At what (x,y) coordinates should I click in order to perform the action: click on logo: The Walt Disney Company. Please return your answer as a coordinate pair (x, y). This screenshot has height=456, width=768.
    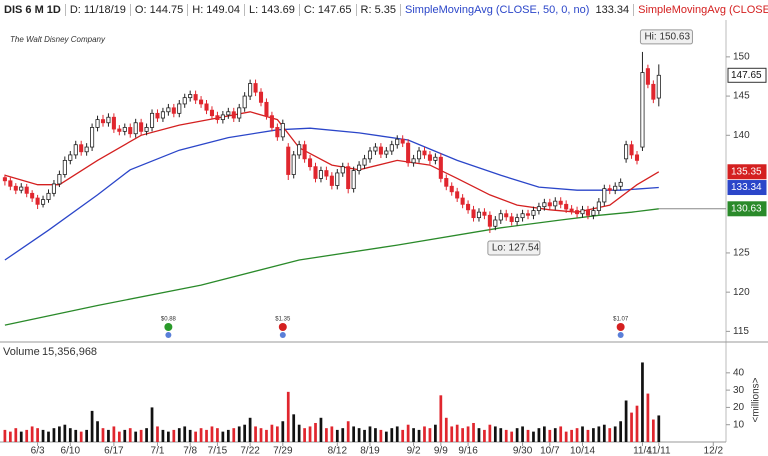
    Looking at the image, I should click on (58, 39).